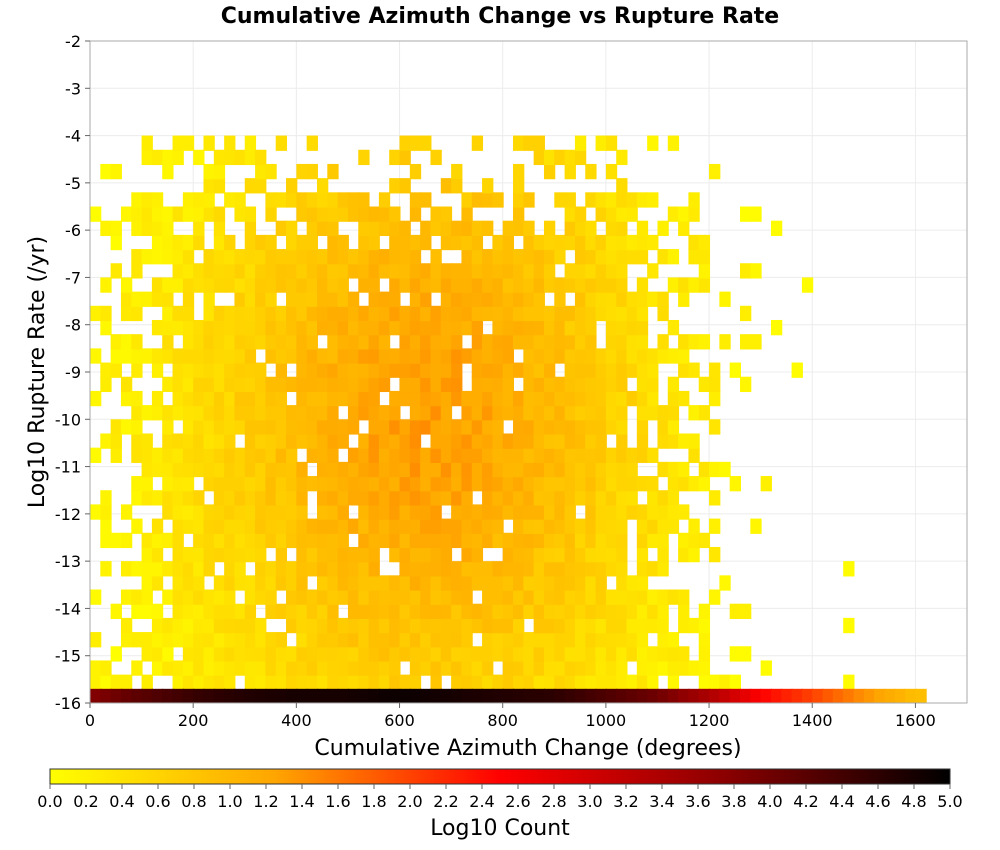 This screenshot has width=1000, height=850. Describe the element at coordinates (90, 720) in the screenshot. I see `x-tick-label: 0` at that location.